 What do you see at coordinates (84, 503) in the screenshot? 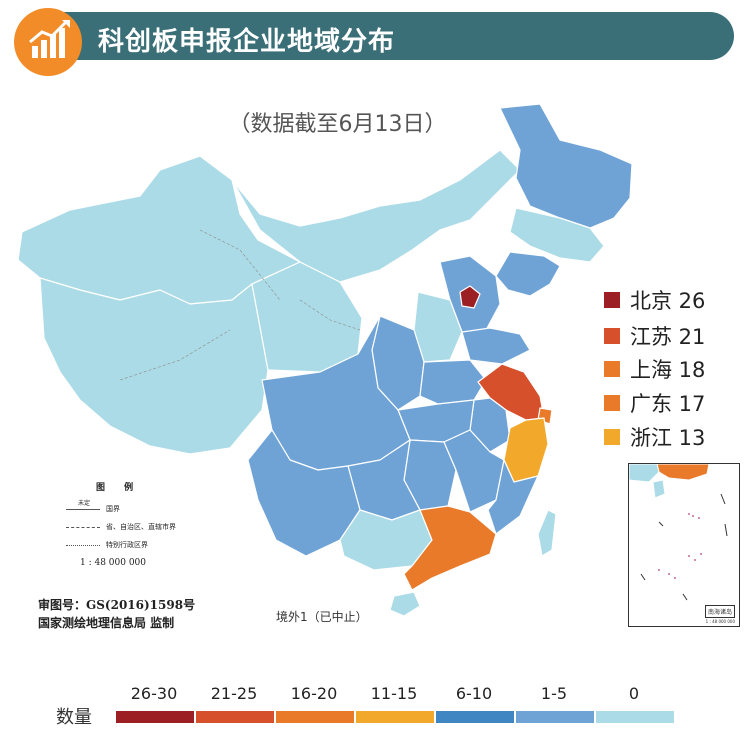
I see `map-legend-disputed: 未定` at bounding box center [84, 503].